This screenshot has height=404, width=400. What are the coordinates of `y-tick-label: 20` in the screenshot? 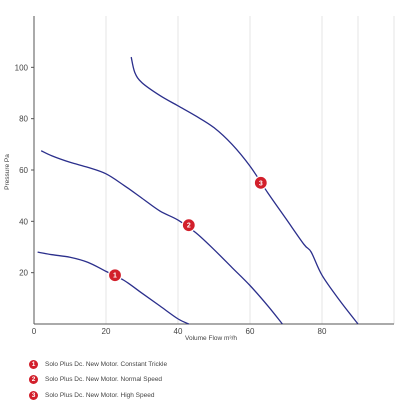 It's located at (23, 273).